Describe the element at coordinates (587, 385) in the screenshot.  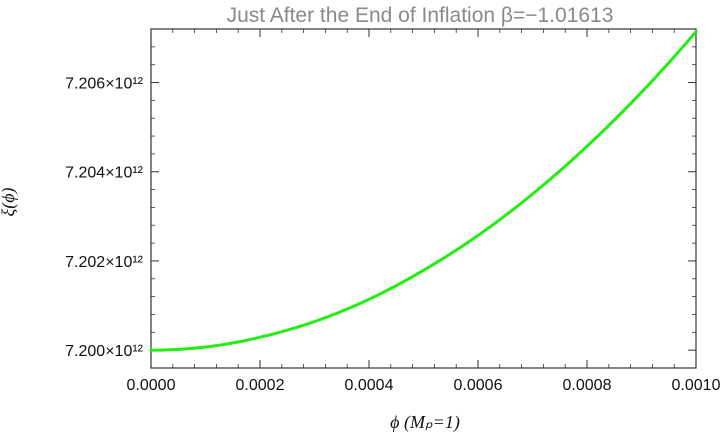
I see `x-tick-label: 0.0008` at that location.